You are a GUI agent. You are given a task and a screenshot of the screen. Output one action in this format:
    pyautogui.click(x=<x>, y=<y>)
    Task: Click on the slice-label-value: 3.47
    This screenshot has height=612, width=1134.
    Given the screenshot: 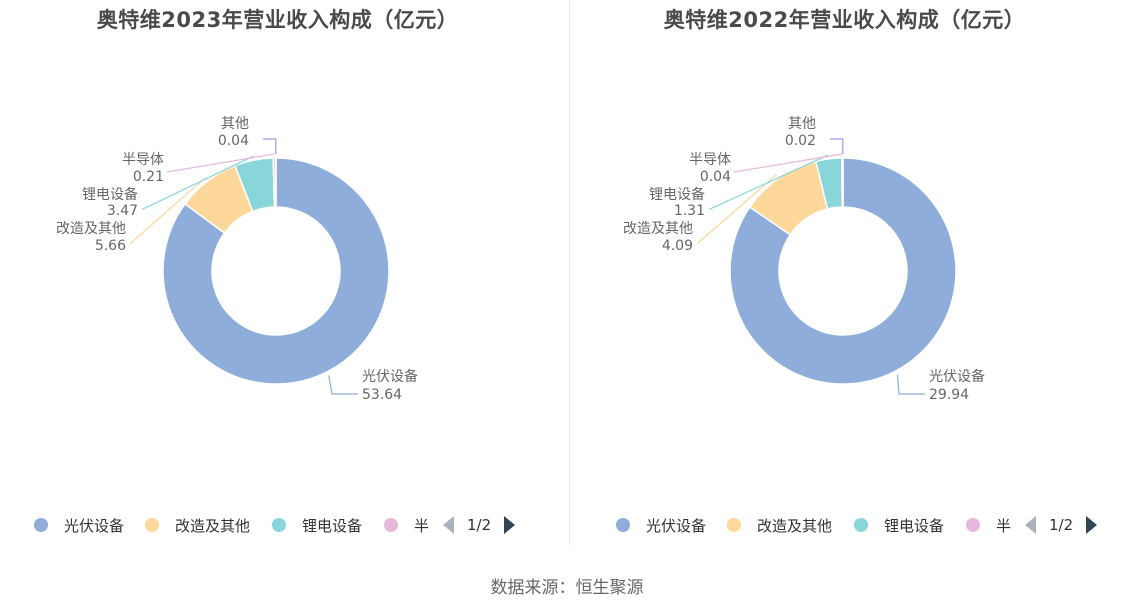 What is the action you would take?
    pyautogui.click(x=122, y=211)
    